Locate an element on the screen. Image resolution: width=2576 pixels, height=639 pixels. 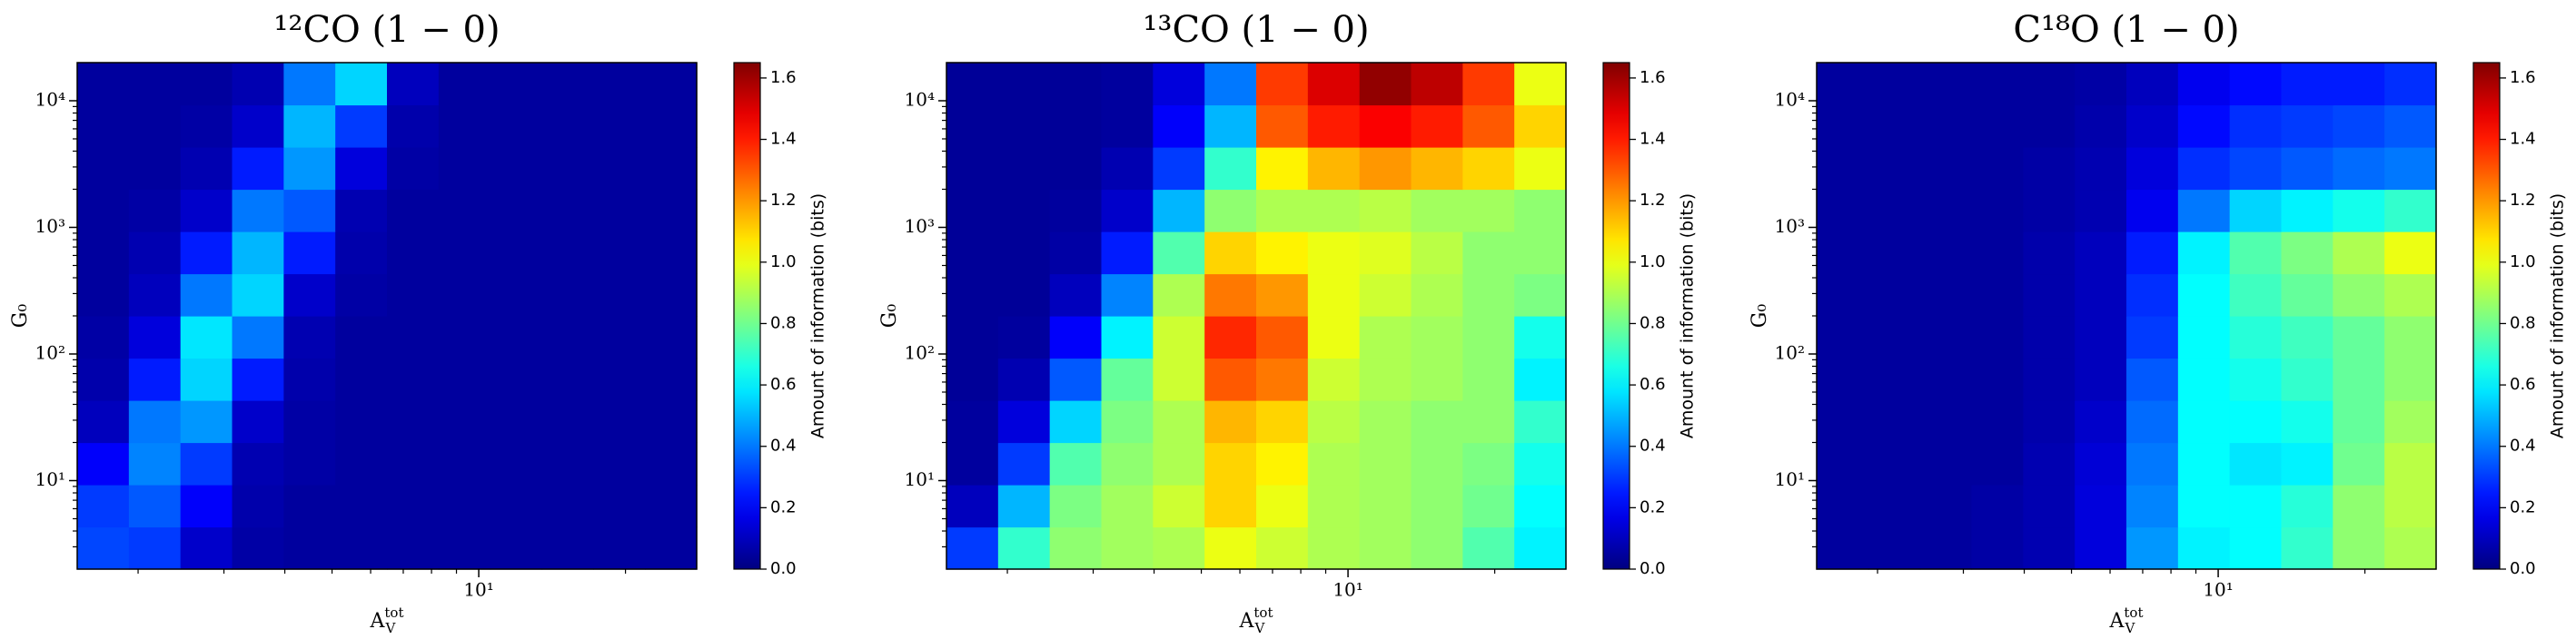
colorbar-tick-label: 1.0 is located at coordinates (1653, 261).